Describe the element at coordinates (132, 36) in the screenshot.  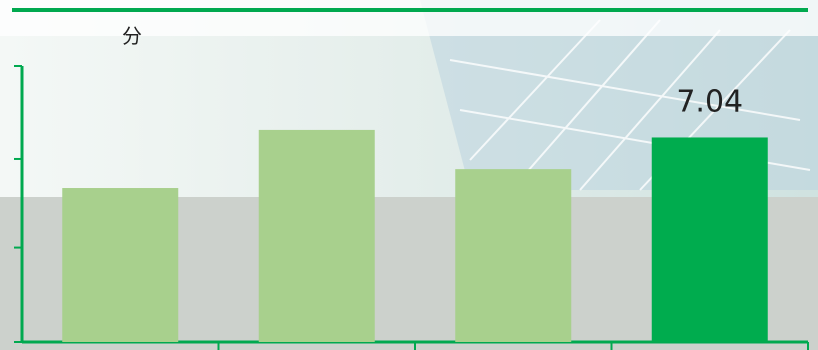
I see `unit-label: 分` at that location.